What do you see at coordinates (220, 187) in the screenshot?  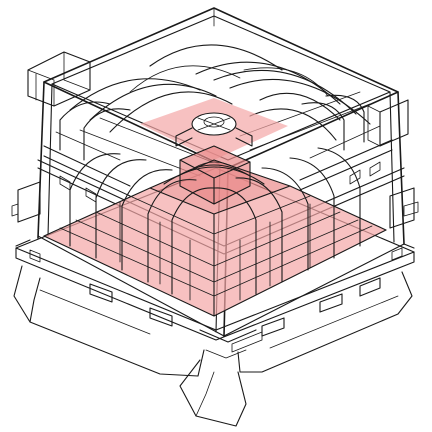 I see `highlight-front-face` at bounding box center [220, 187].